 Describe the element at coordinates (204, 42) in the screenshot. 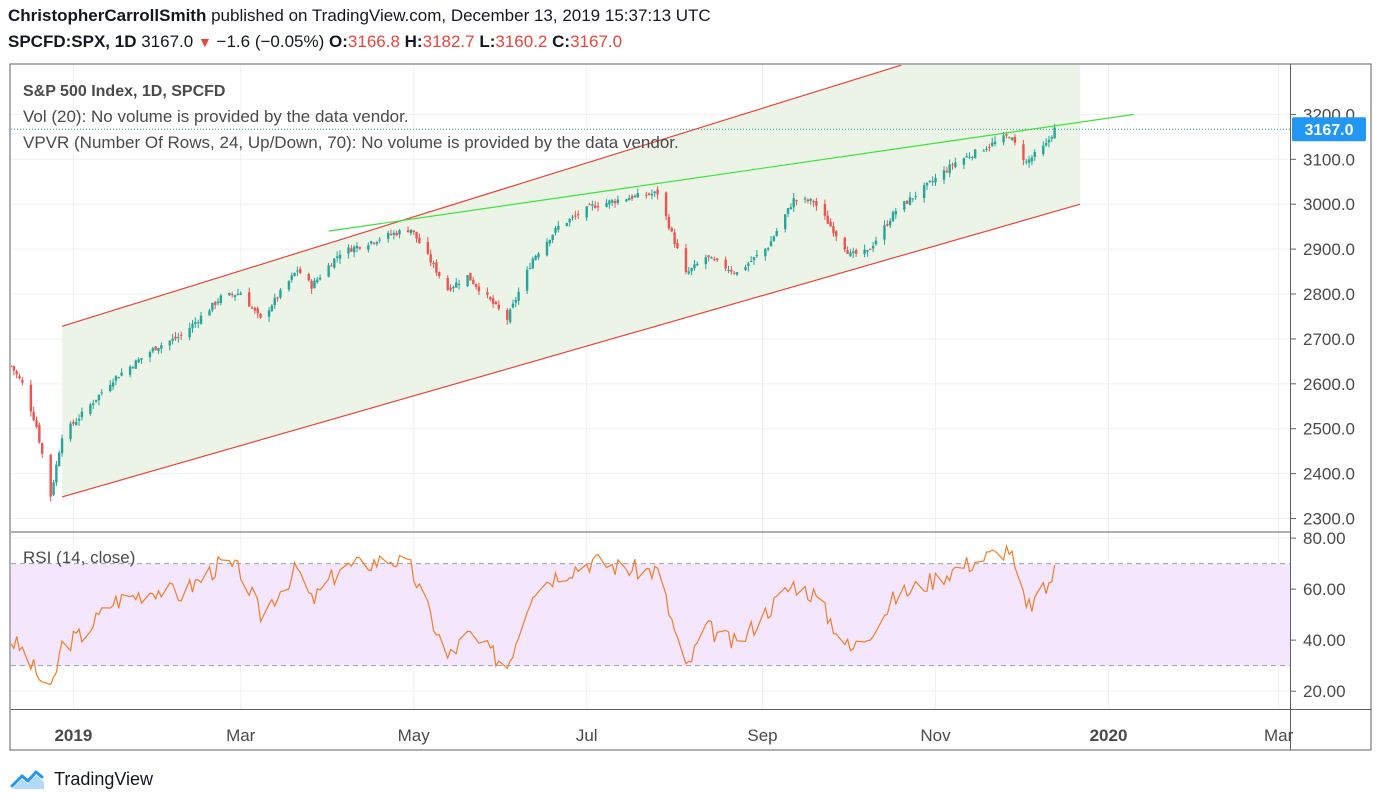

I see `down-arrow-icon: ▼` at that location.